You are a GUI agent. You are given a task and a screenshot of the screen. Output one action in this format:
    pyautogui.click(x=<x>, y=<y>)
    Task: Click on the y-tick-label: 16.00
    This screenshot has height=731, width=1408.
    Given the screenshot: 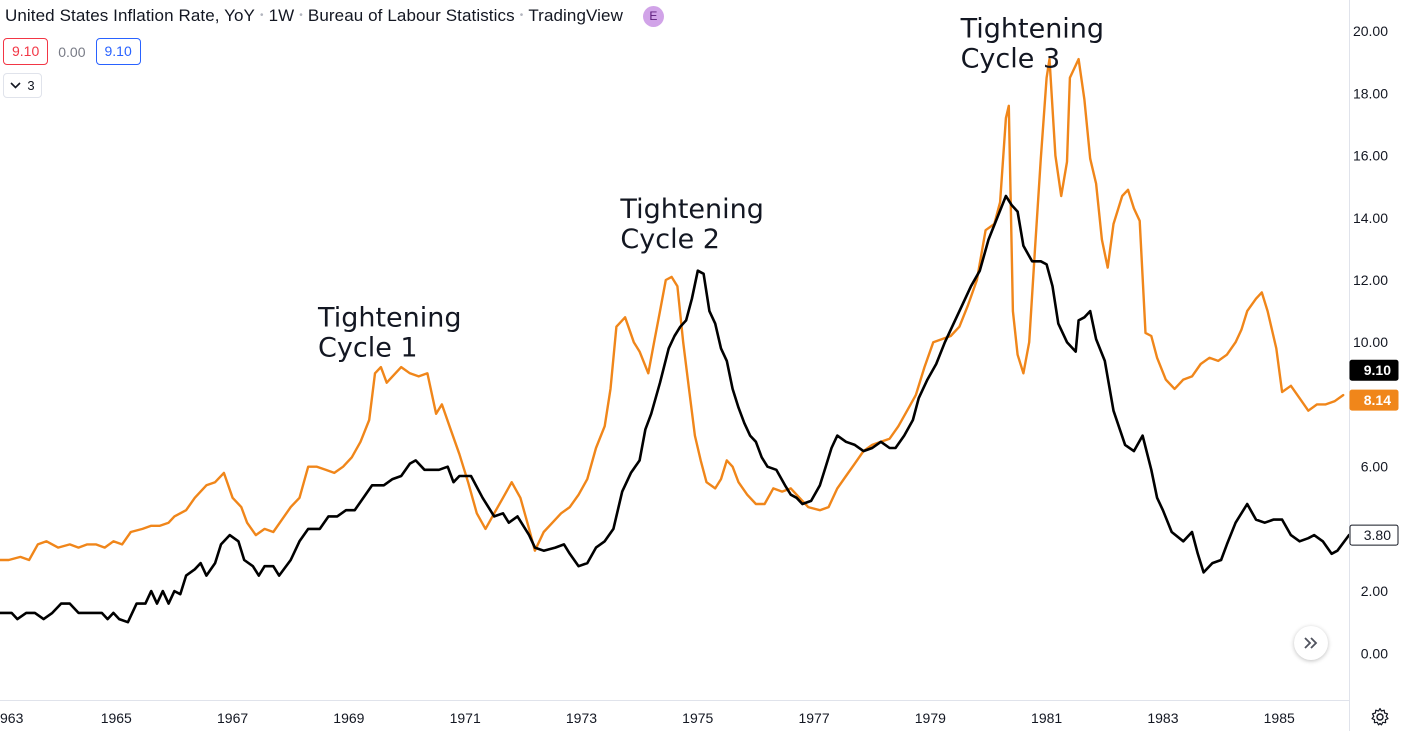 What is the action you would take?
    pyautogui.click(x=1370, y=156)
    